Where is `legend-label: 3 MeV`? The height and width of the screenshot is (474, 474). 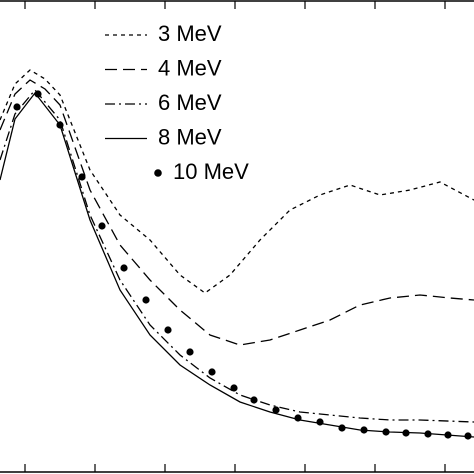
legend-label: 3 MeV is located at coordinates (190, 33).